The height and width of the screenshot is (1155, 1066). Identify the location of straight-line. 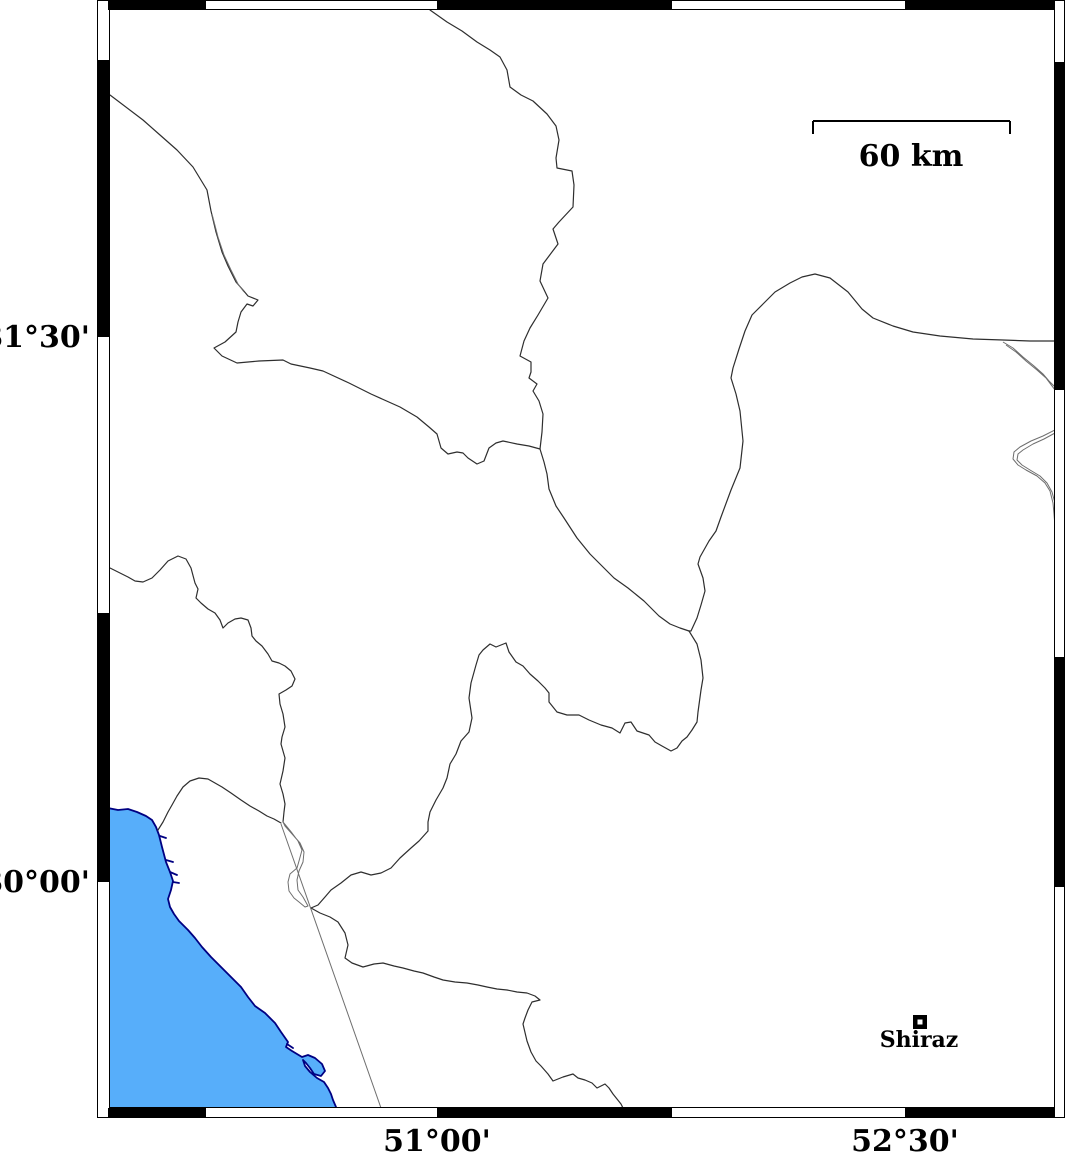
(331, 965).